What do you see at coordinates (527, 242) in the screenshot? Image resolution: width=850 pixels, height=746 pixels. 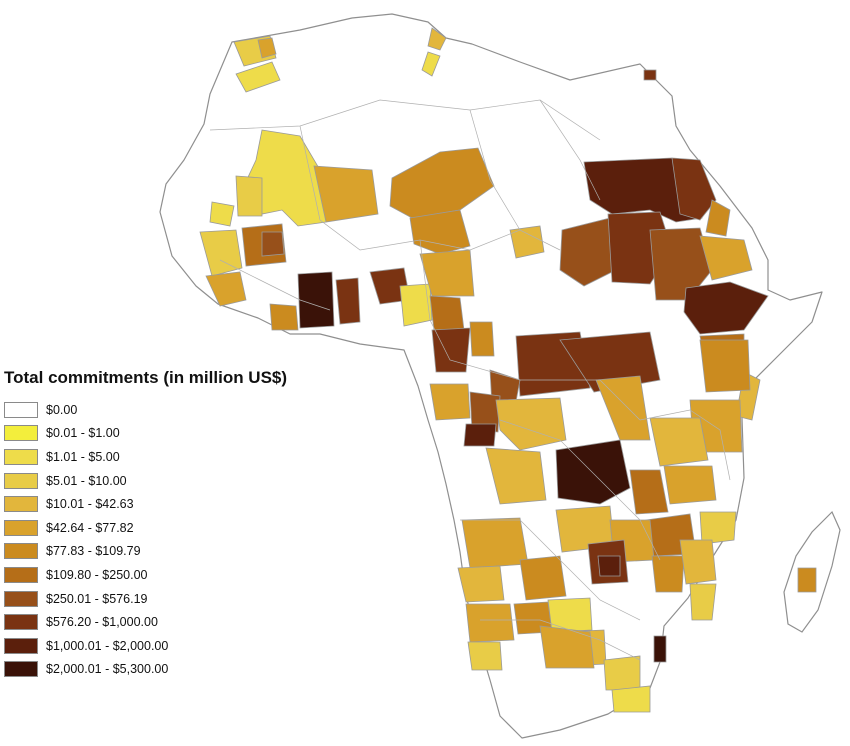 I see `region-sahel-chad` at bounding box center [527, 242].